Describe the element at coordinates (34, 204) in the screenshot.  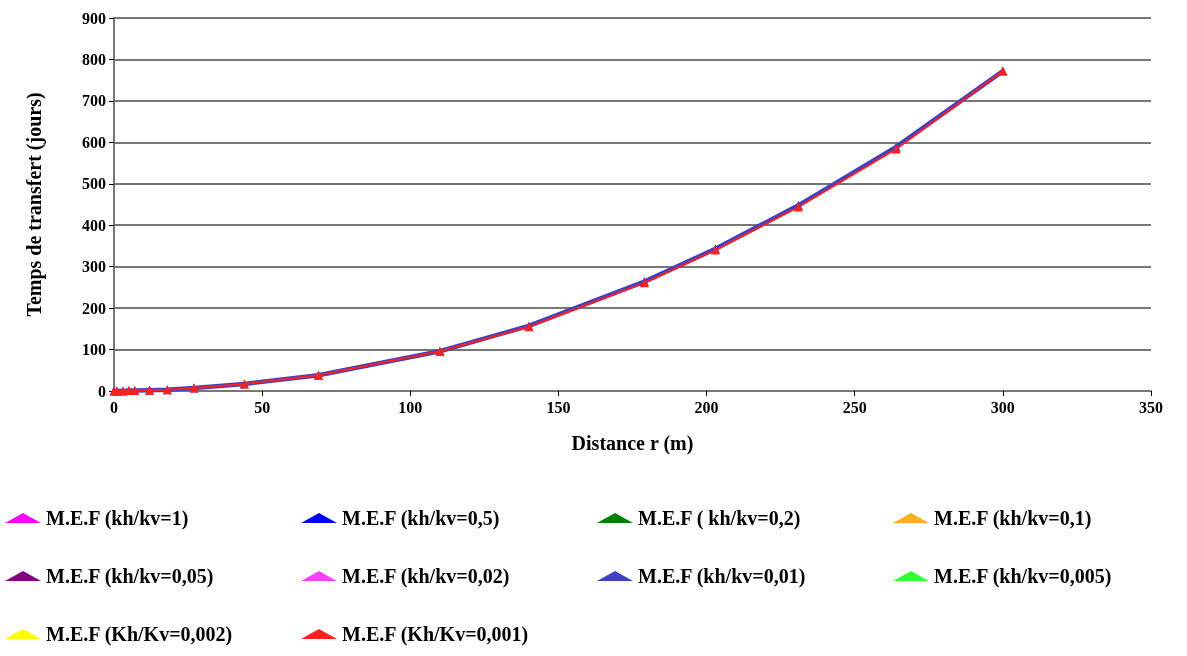
I see `y-axis-title: Temps de transfert (jours)` at that location.